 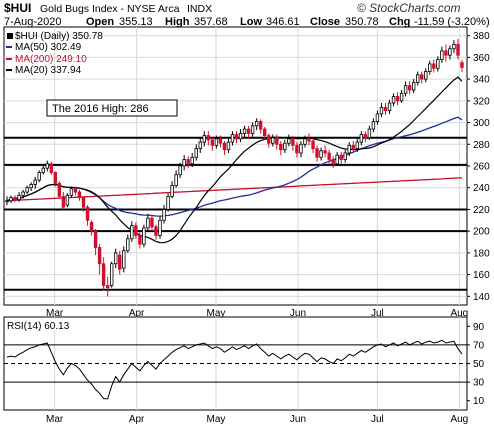 I want to click on annotation-box, so click(x=112, y=108).